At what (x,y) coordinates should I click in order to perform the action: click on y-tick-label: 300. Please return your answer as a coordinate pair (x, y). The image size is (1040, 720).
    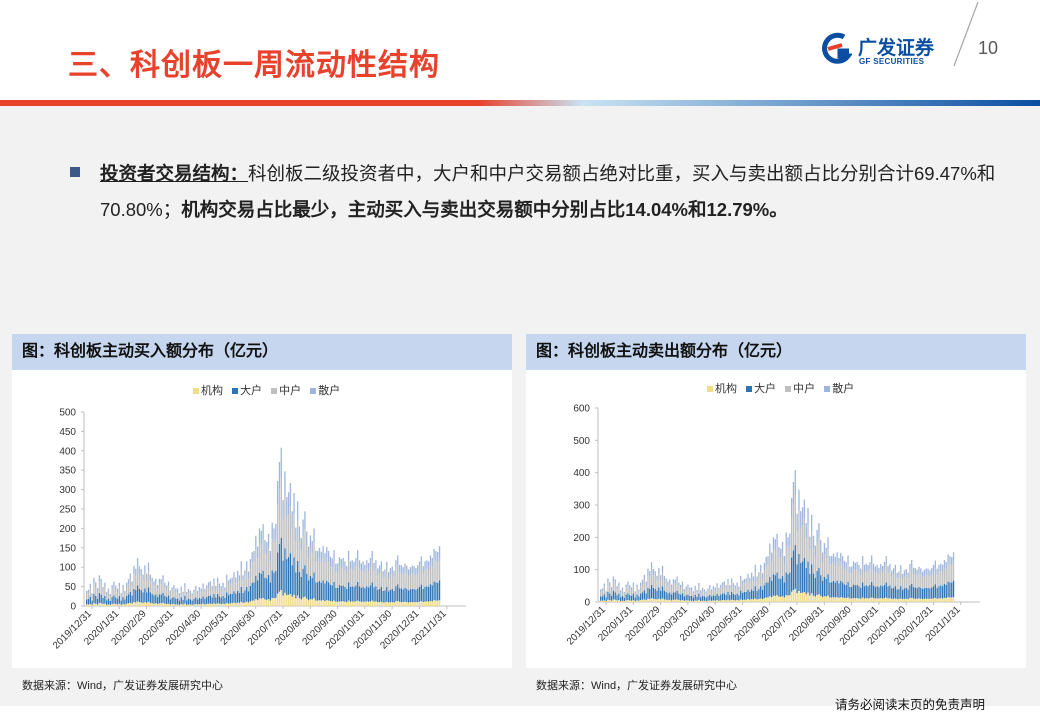
    Looking at the image, I should click on (581, 506).